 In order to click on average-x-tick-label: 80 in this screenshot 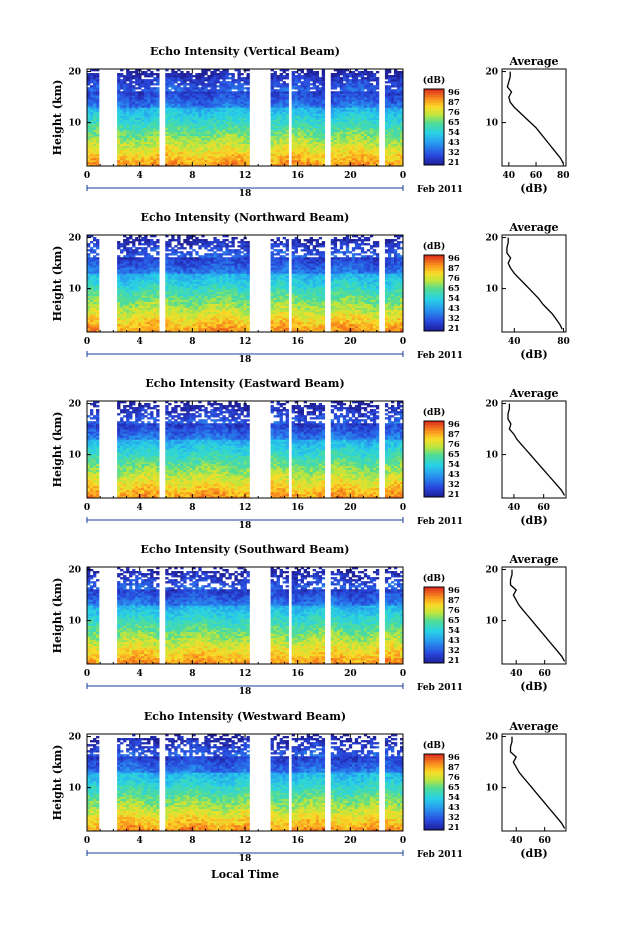, I will do `click(563, 176)`.